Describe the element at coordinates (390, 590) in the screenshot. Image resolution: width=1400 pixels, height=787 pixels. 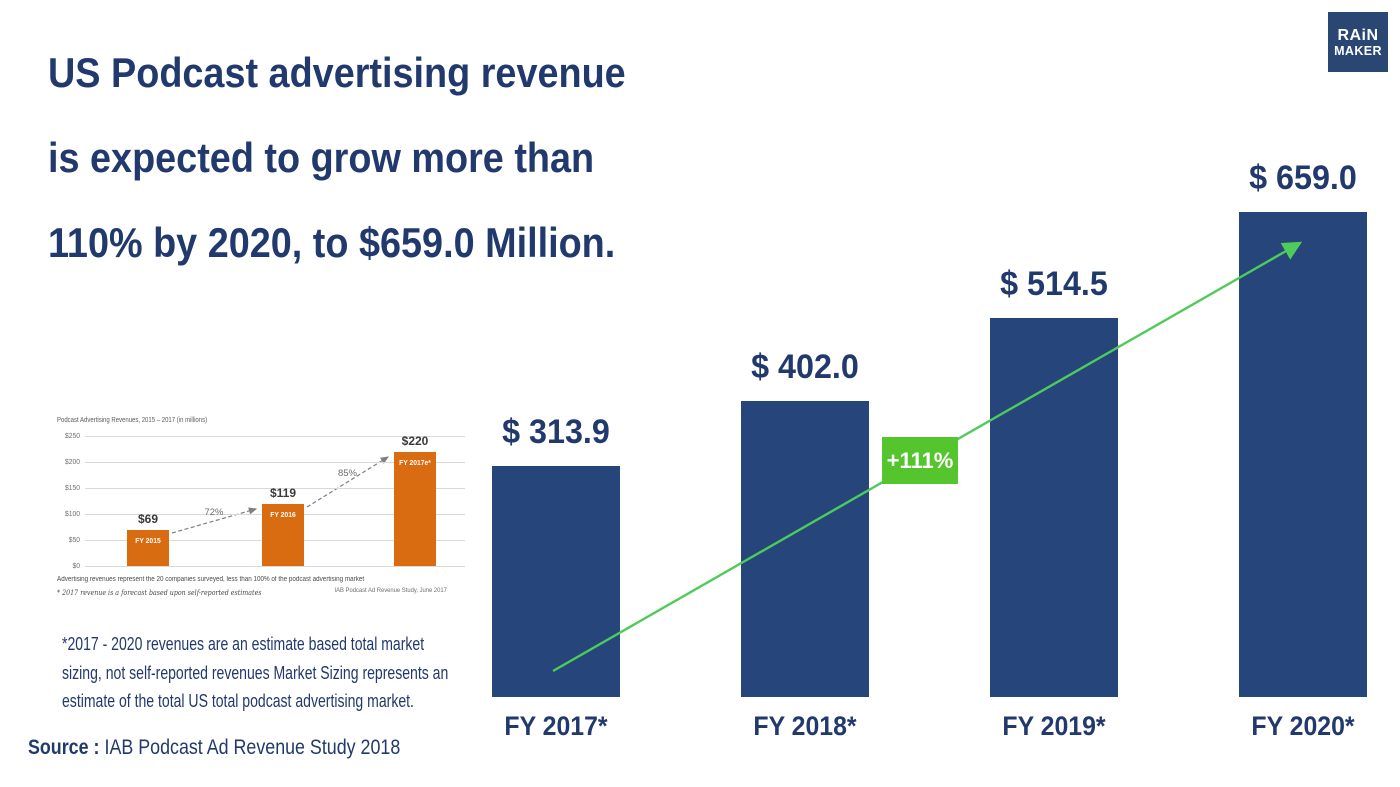
I see `mini-chart-source: IAB Podcast Ad Revenue Study, June 2017` at that location.